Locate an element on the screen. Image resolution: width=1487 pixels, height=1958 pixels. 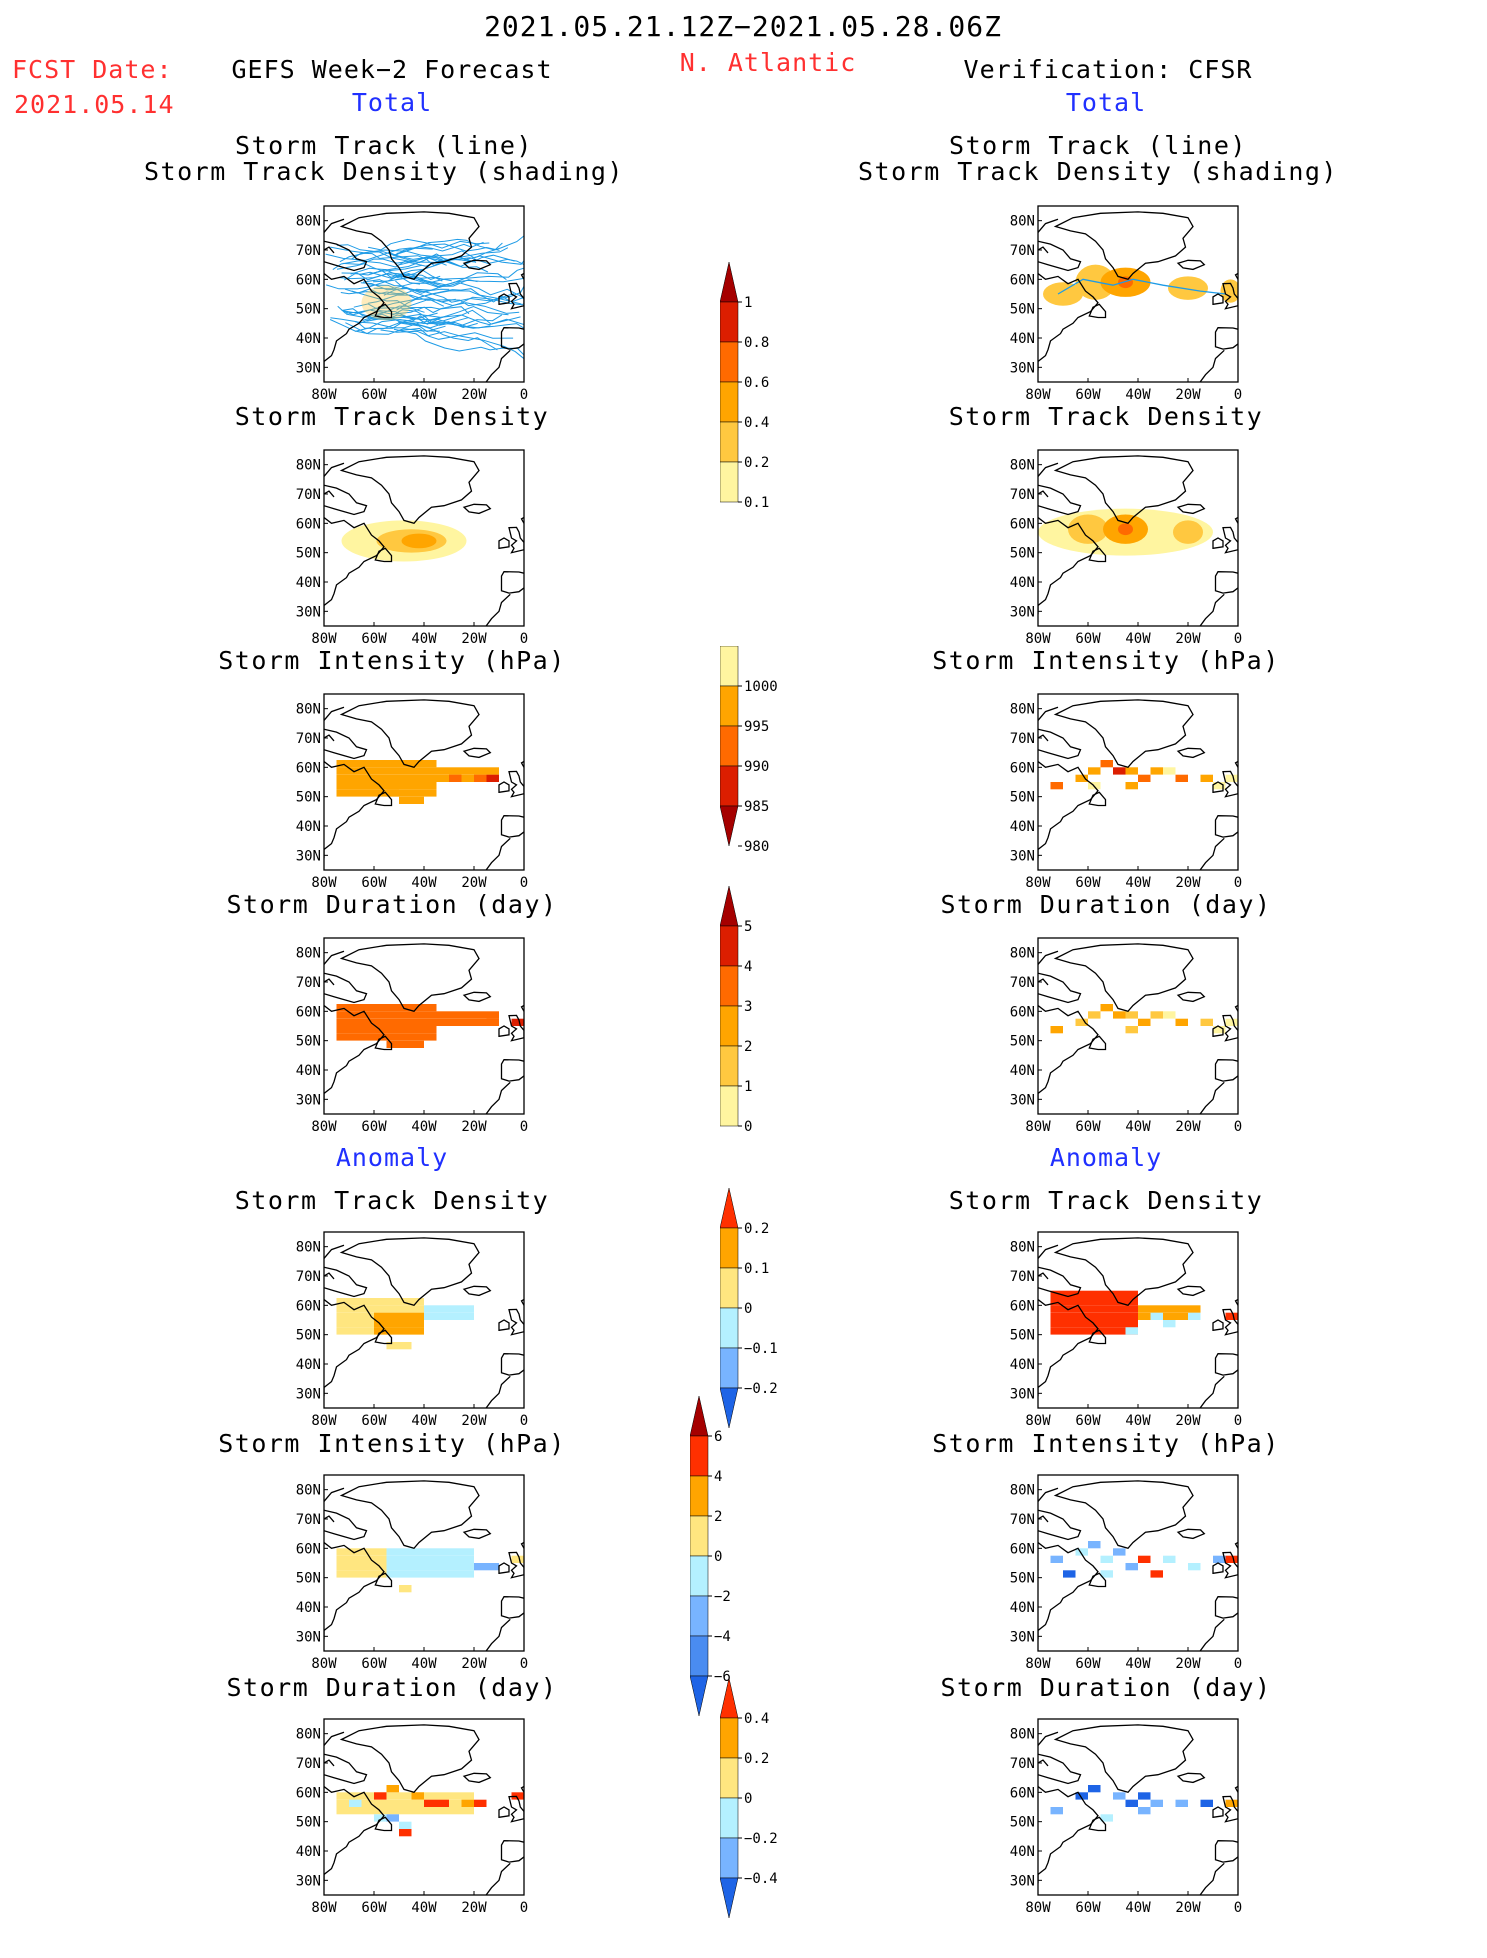
colorbar-arrow-top is located at coordinates (729, 282).